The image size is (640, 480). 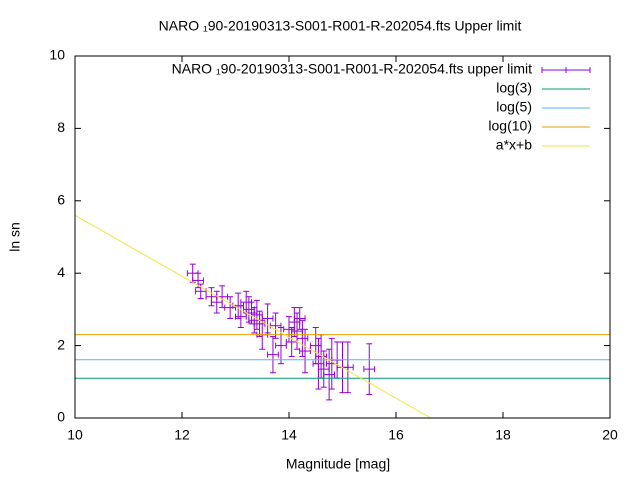 What do you see at coordinates (61, 417) in the screenshot?
I see `y-tick-label: 0` at bounding box center [61, 417].